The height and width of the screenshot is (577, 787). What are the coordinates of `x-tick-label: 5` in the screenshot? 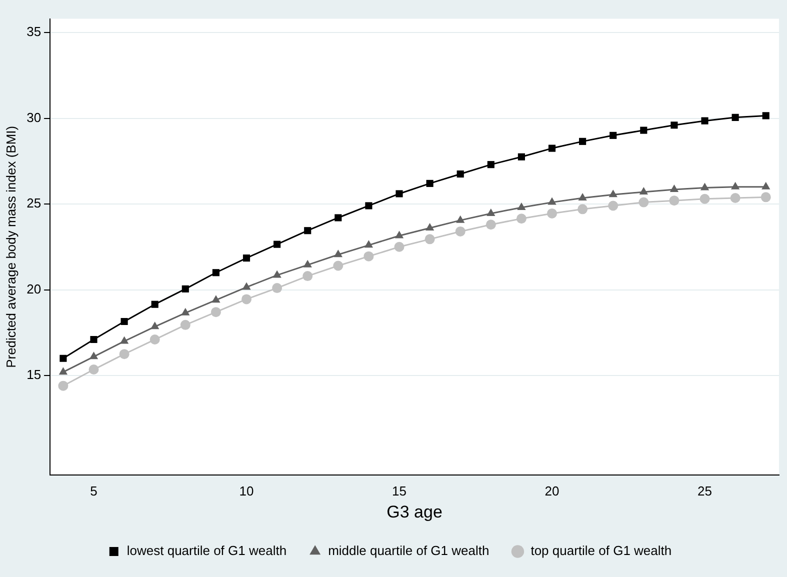 It's located at (94, 490).